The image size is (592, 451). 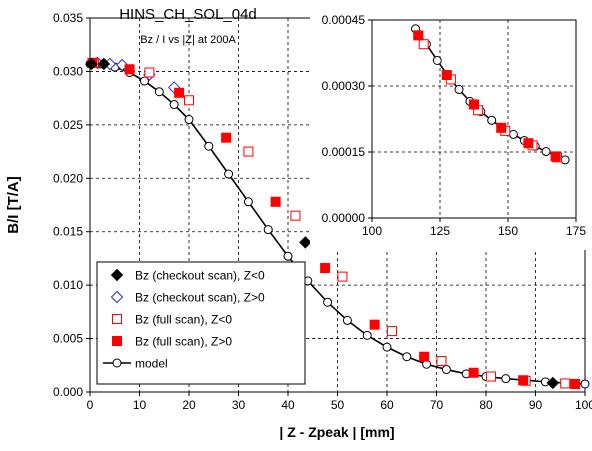 What do you see at coordinates (490, 94) in the screenshot?
I see `inset-series-group` at bounding box center [490, 94].